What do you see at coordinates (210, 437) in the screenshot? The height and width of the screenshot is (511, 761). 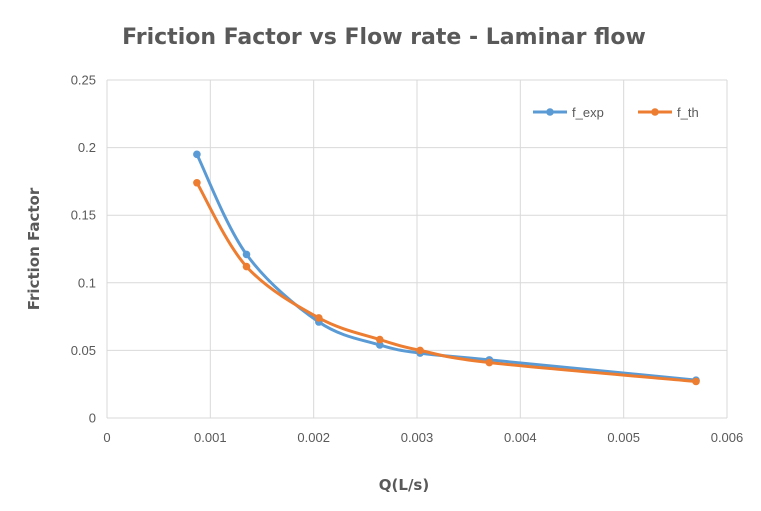 I see `x-tick-label: 0.001` at bounding box center [210, 437].